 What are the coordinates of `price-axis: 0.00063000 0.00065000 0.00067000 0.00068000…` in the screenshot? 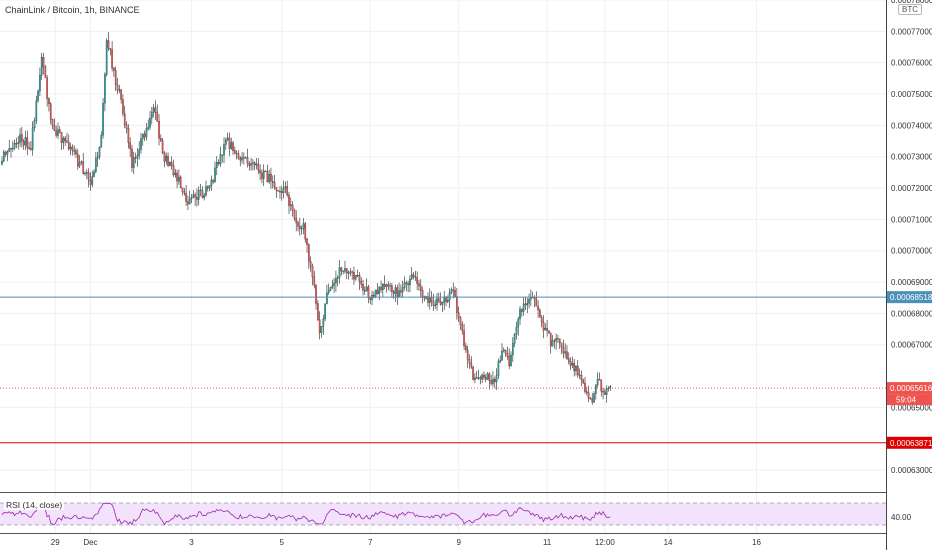 It's located at (911, 237).